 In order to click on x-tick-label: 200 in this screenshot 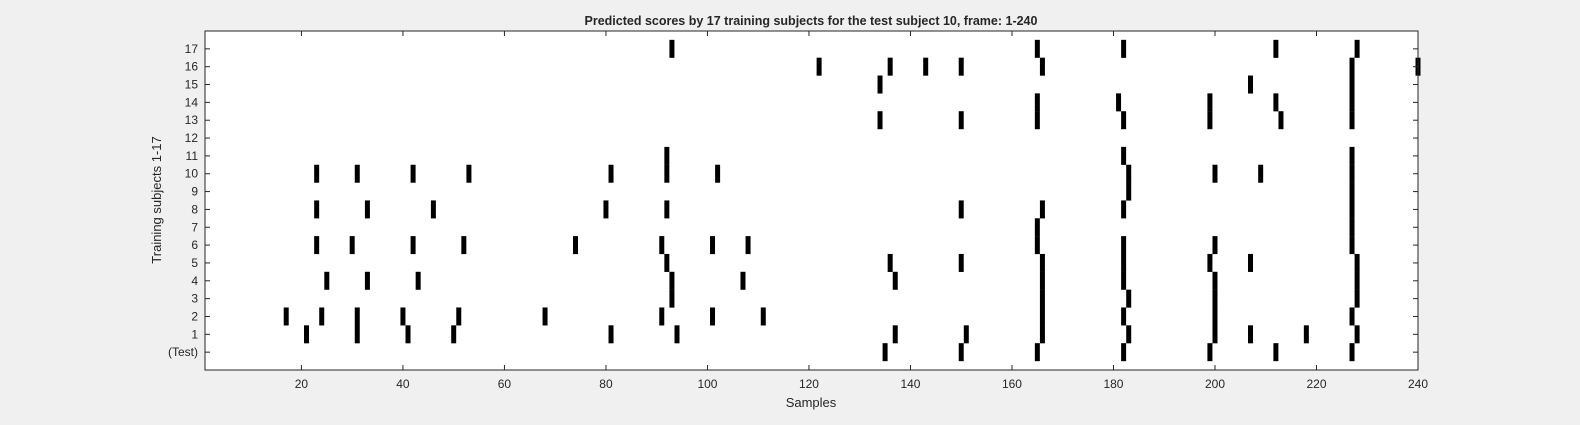, I will do `click(1215, 384)`.